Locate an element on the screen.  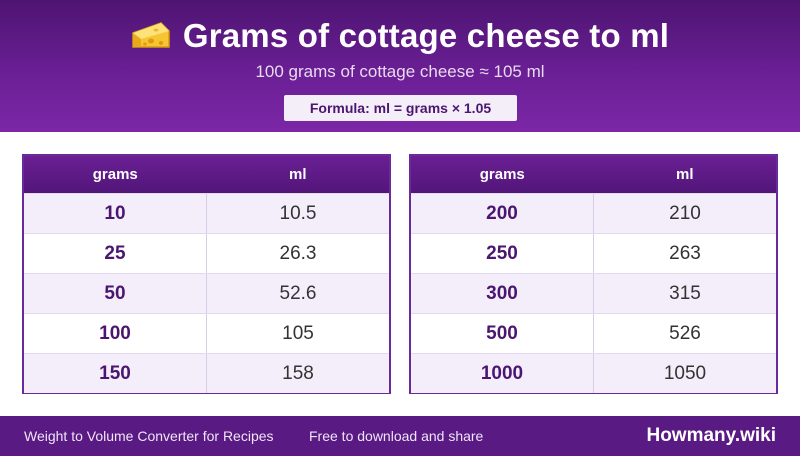
table-row: 50 52.6 is located at coordinates (206, 293).